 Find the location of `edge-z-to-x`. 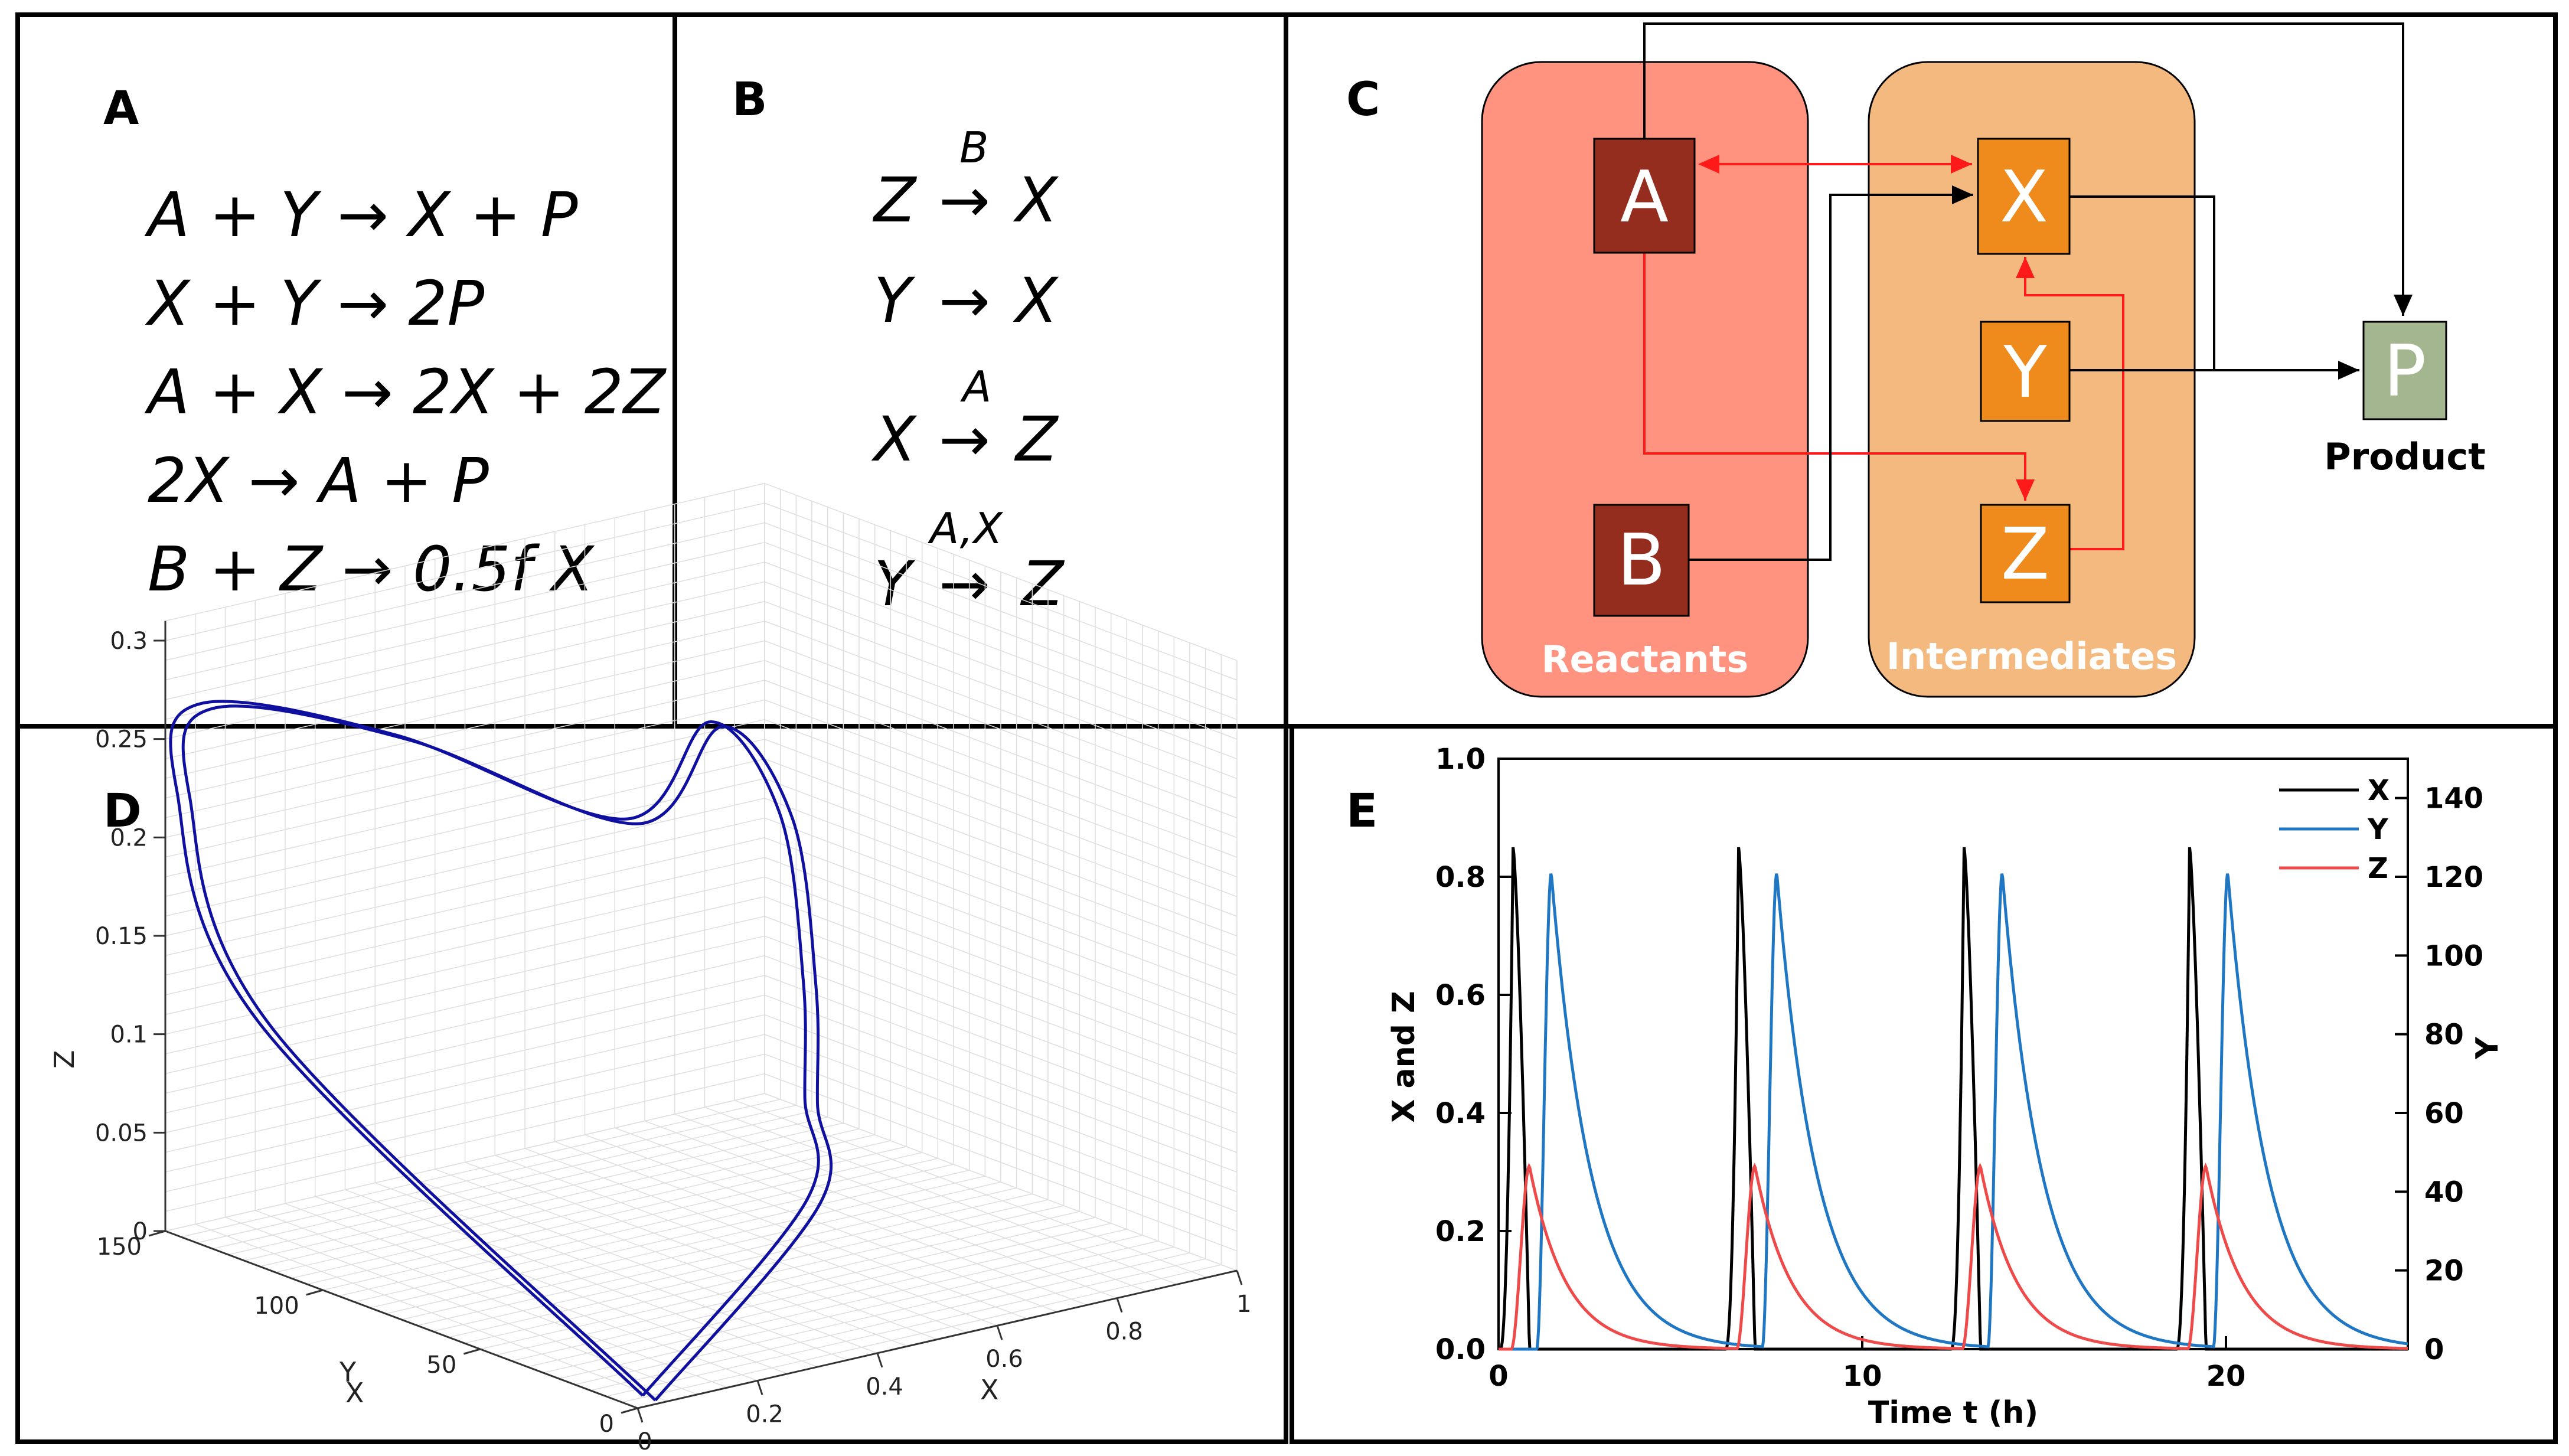

edge-z-to-x is located at coordinates (2070, 403).